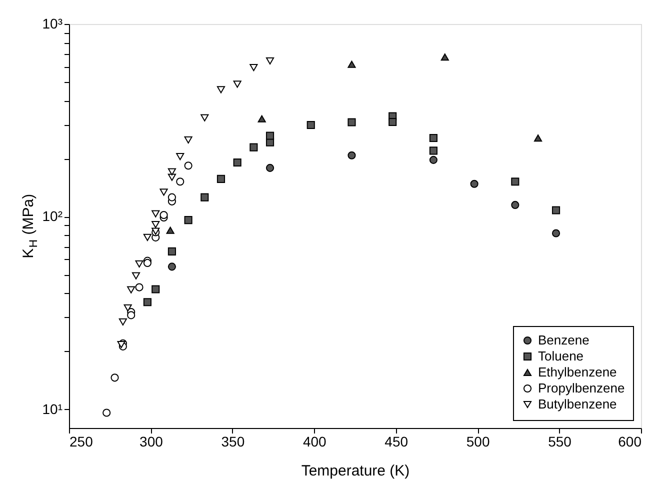 This screenshot has width=654, height=485. I want to click on x-tick-label: 350, so click(233, 442).